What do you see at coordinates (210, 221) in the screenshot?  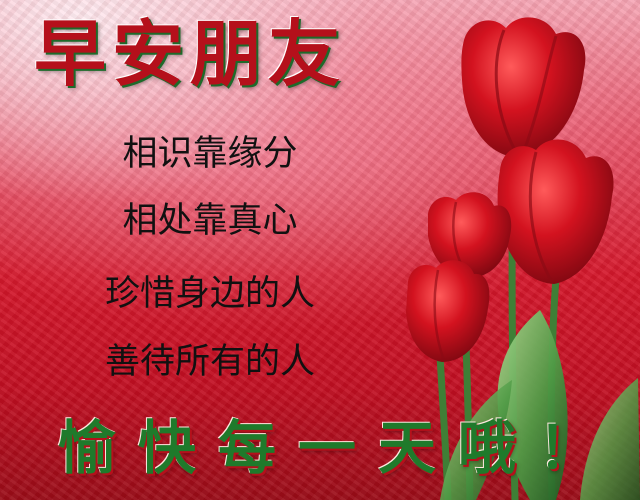 I see `verse-line-2: 相处靠真心` at bounding box center [210, 221].